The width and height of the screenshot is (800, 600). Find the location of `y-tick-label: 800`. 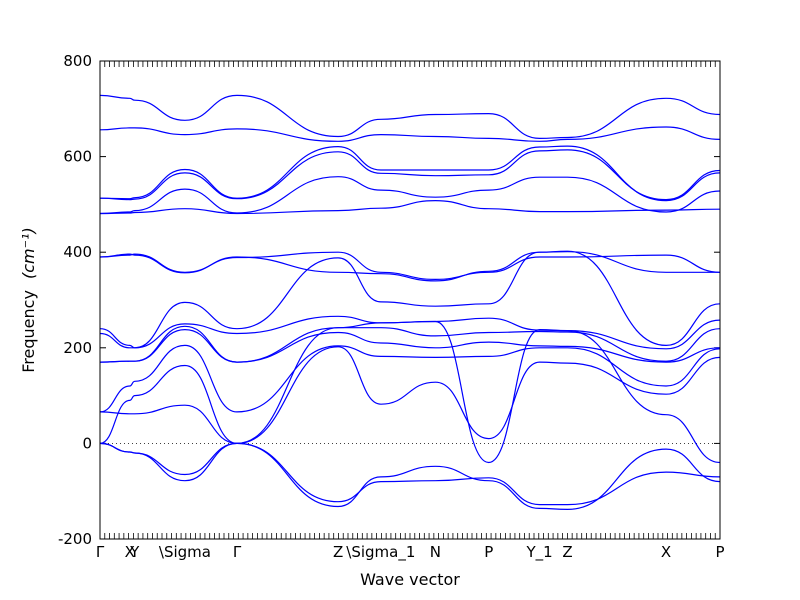

y-tick-label: 800 is located at coordinates (77, 61).